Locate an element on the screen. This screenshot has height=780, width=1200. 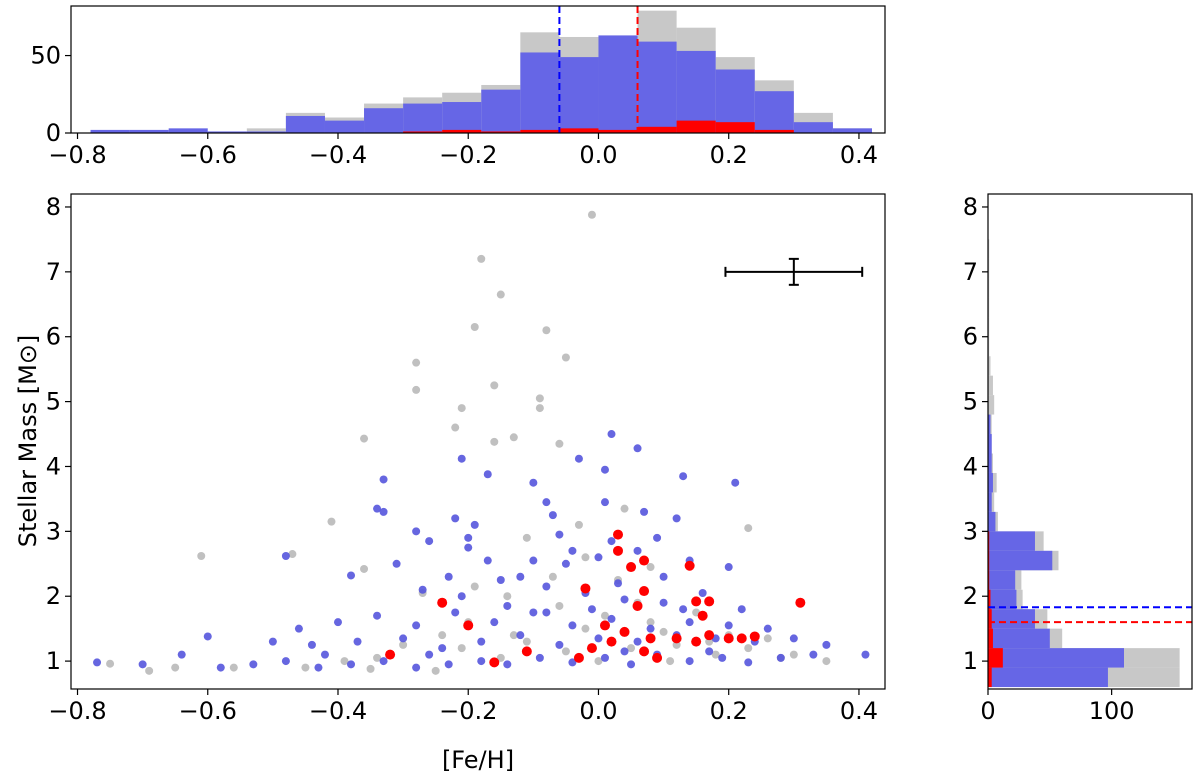
top-histogram-frame is located at coordinates (478, 69).